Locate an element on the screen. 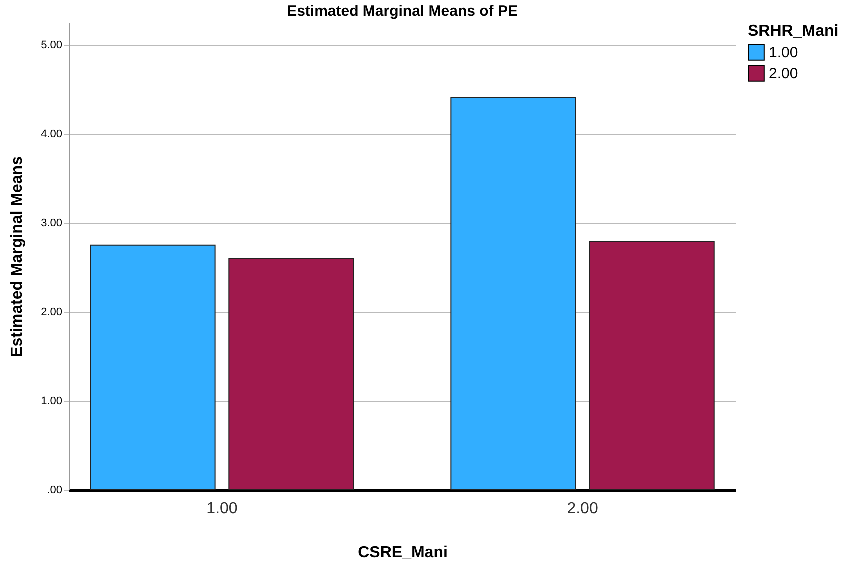 This screenshot has height=569, width=866. y-tick-label: 3.00 is located at coordinates (51, 224).